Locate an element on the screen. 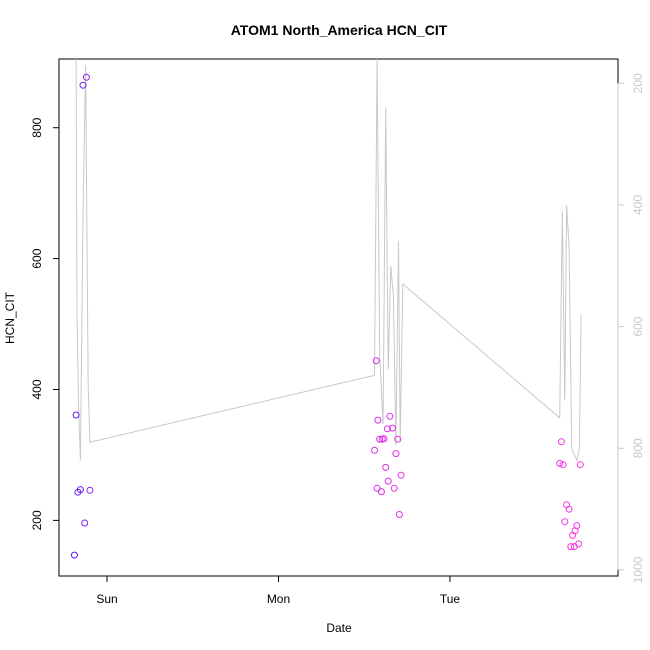  x-tick-label: Mon is located at coordinates (278, 599).